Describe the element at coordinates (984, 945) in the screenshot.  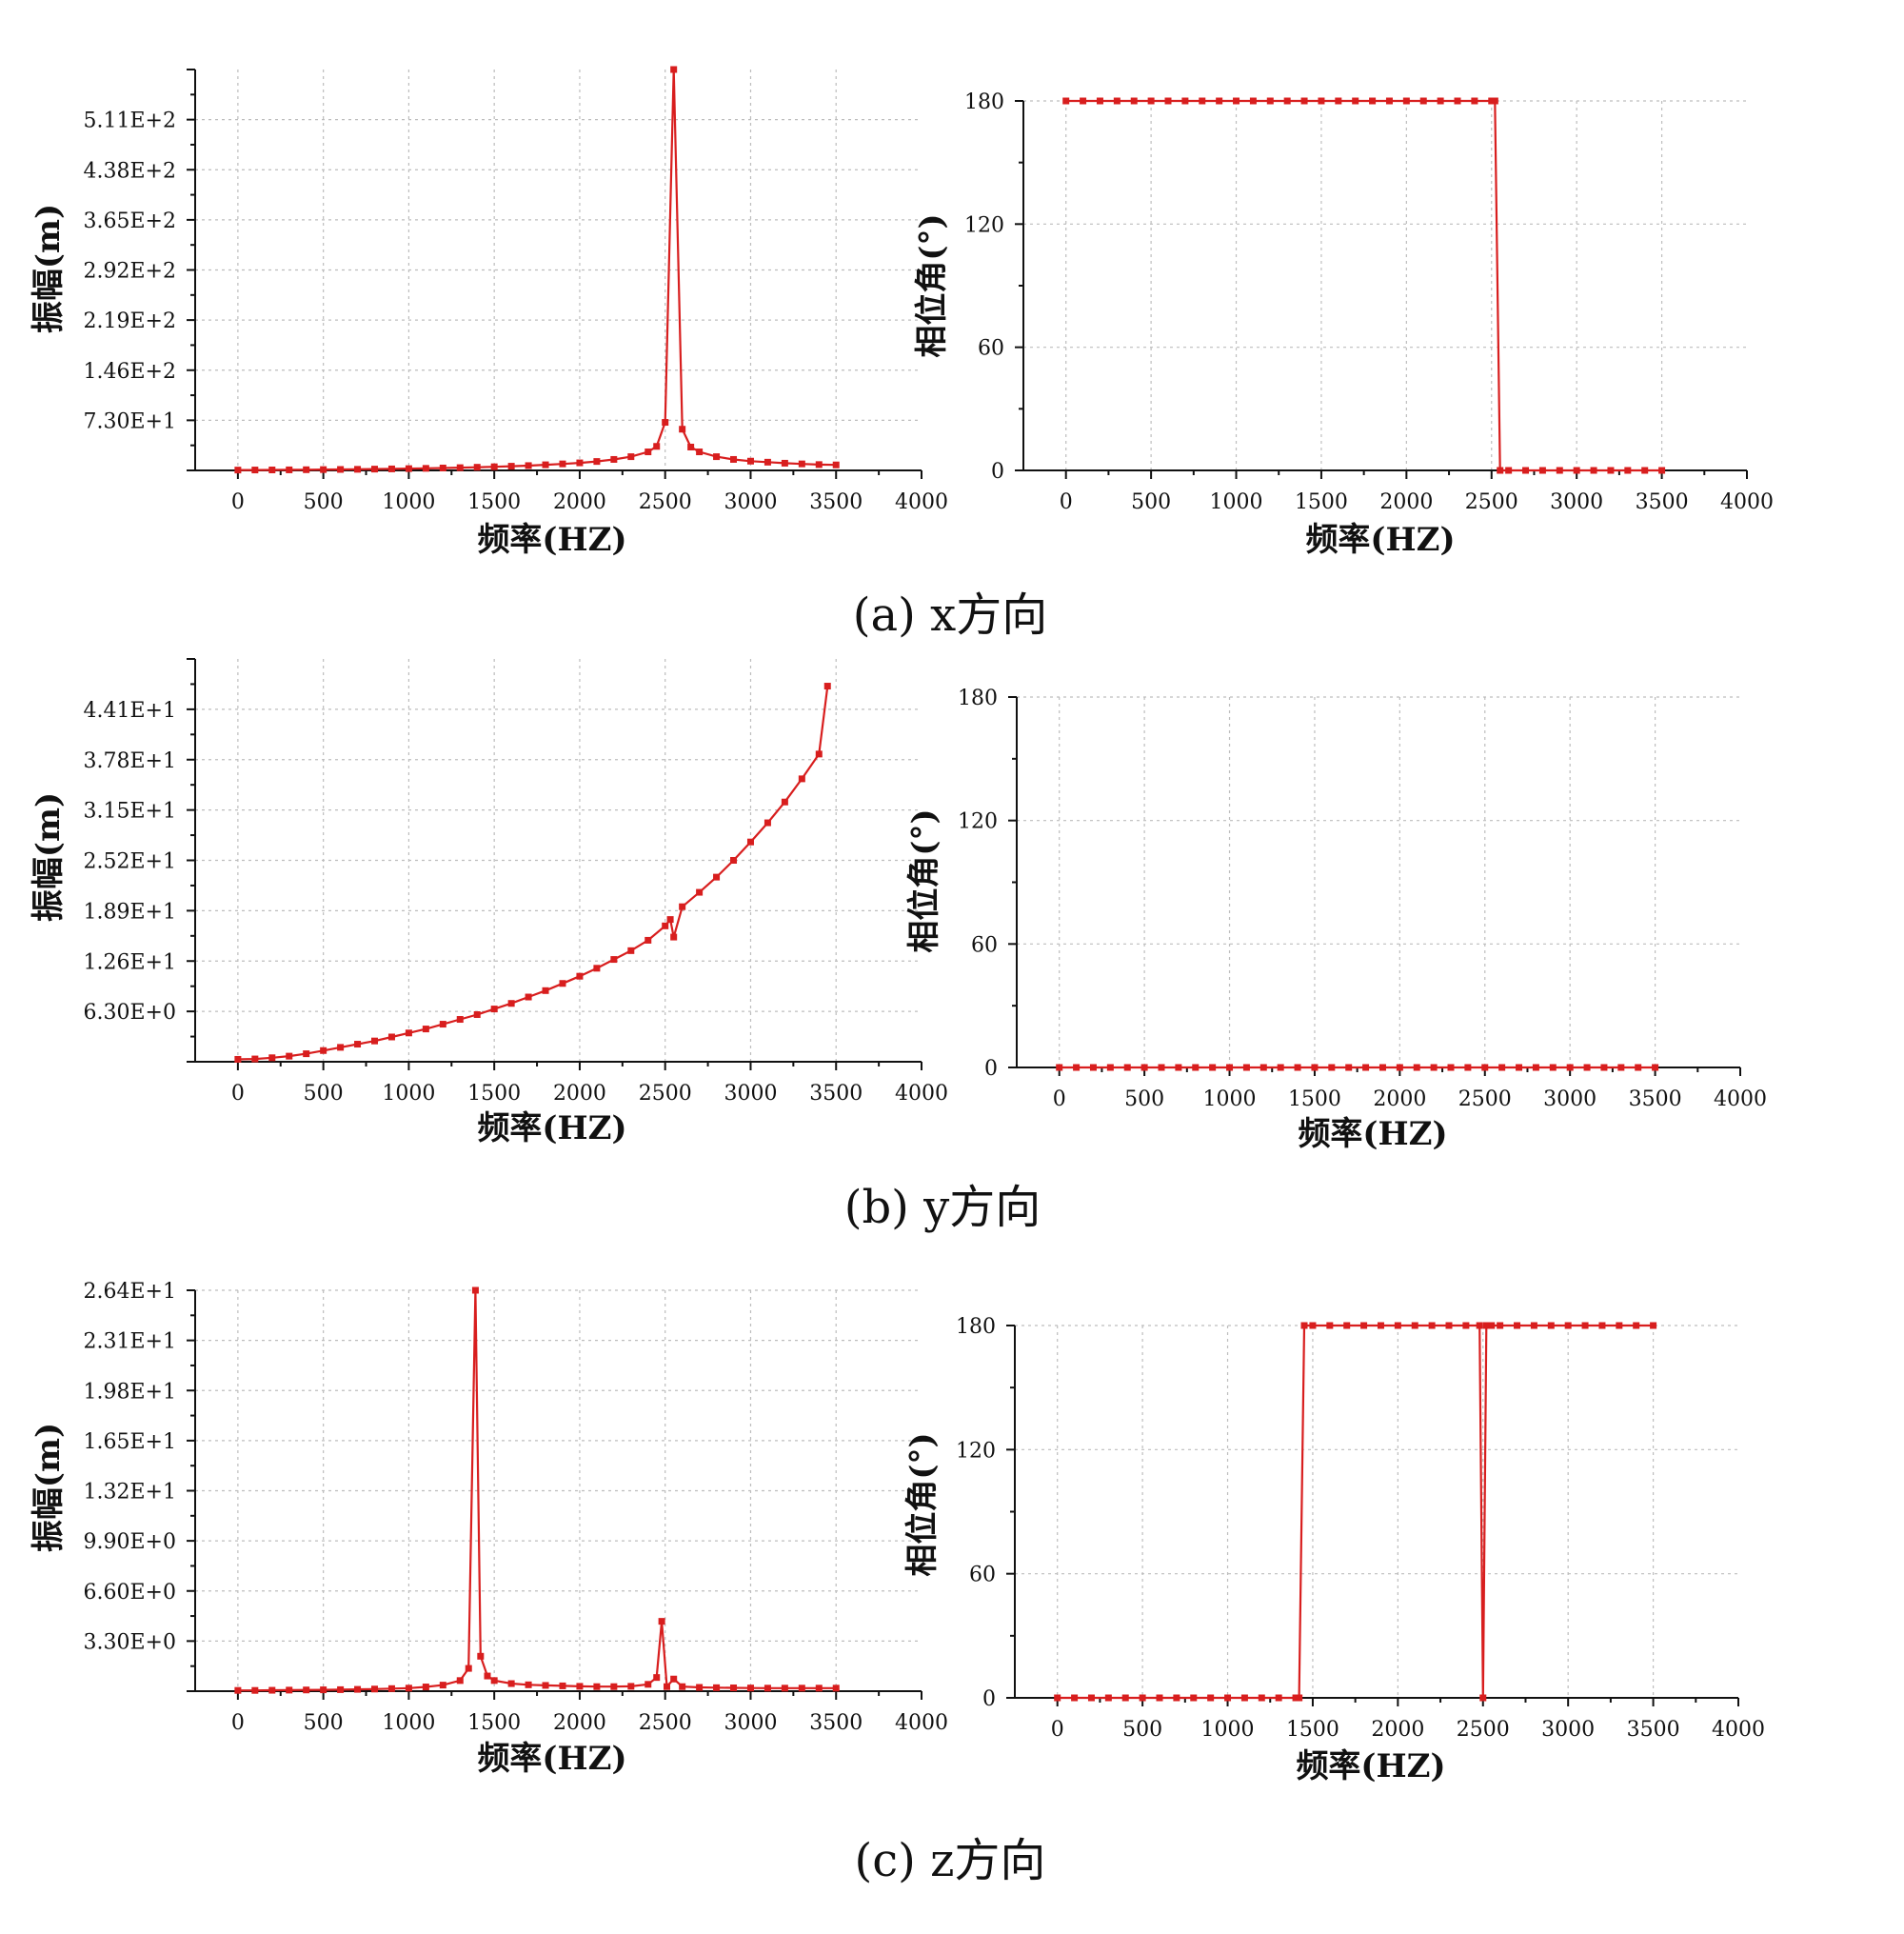
I see `panel-b-phase-y-tick-label: 60` at that location.